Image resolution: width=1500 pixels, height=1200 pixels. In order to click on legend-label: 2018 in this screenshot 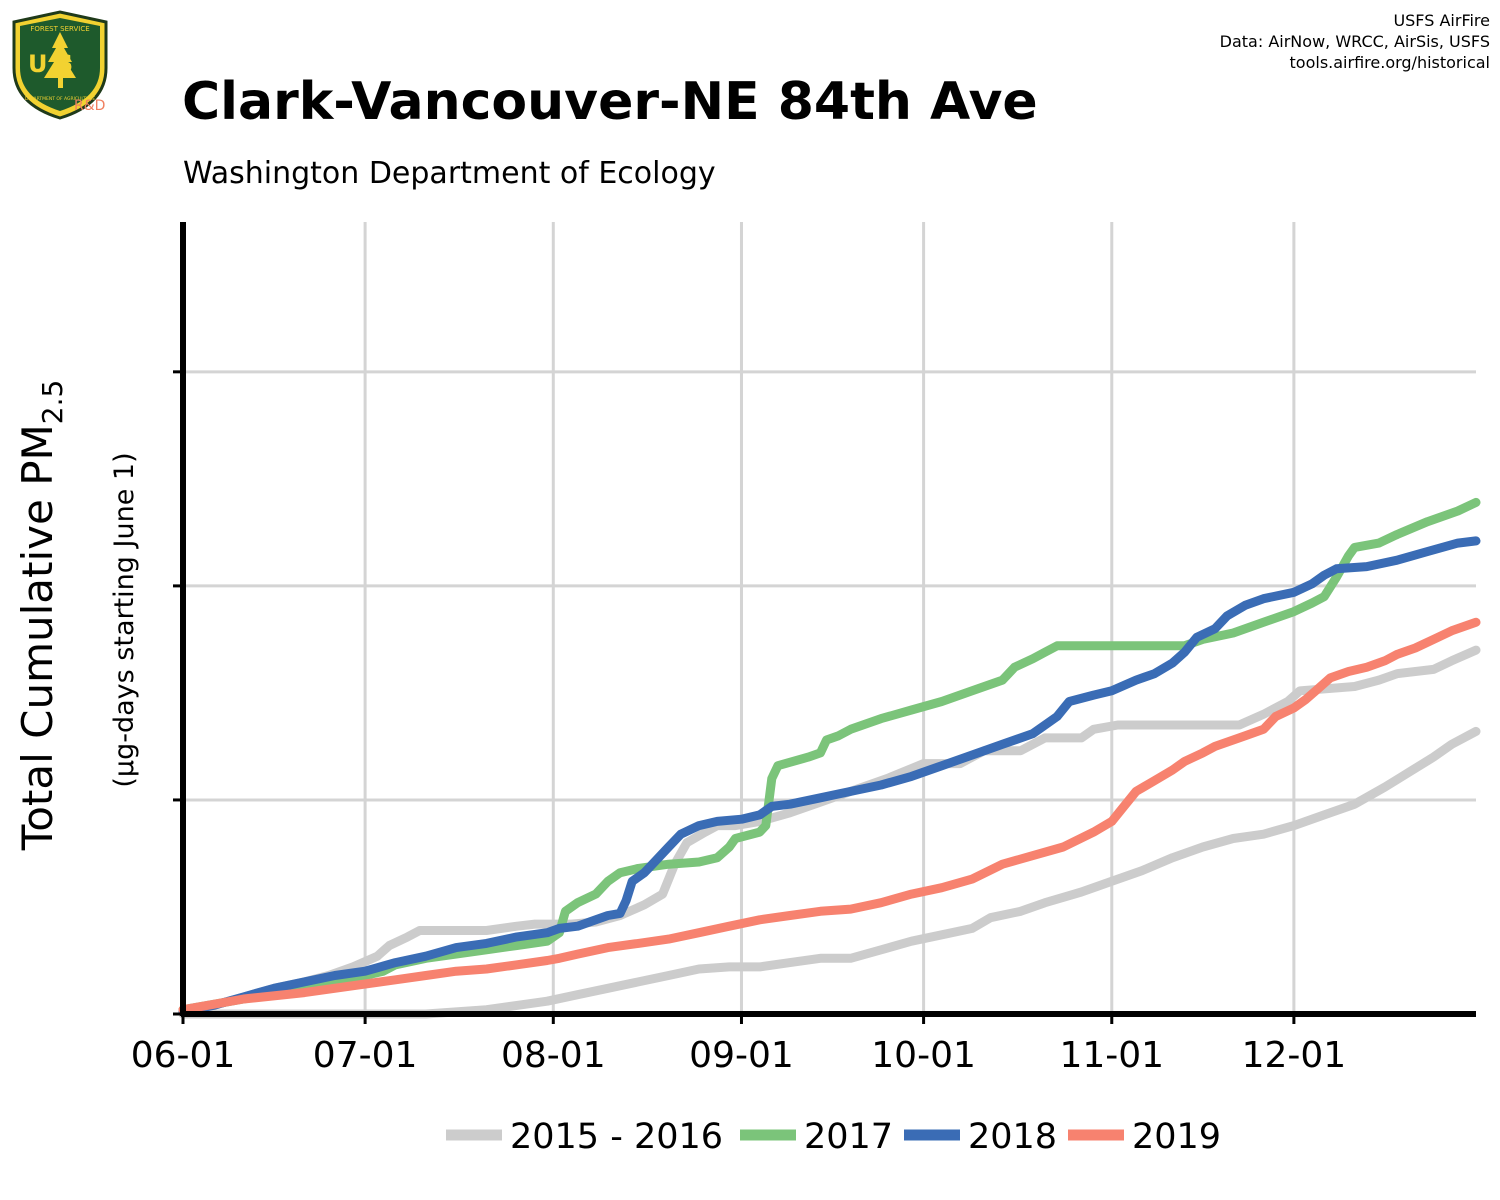, I will do `click(1012, 1137)`.